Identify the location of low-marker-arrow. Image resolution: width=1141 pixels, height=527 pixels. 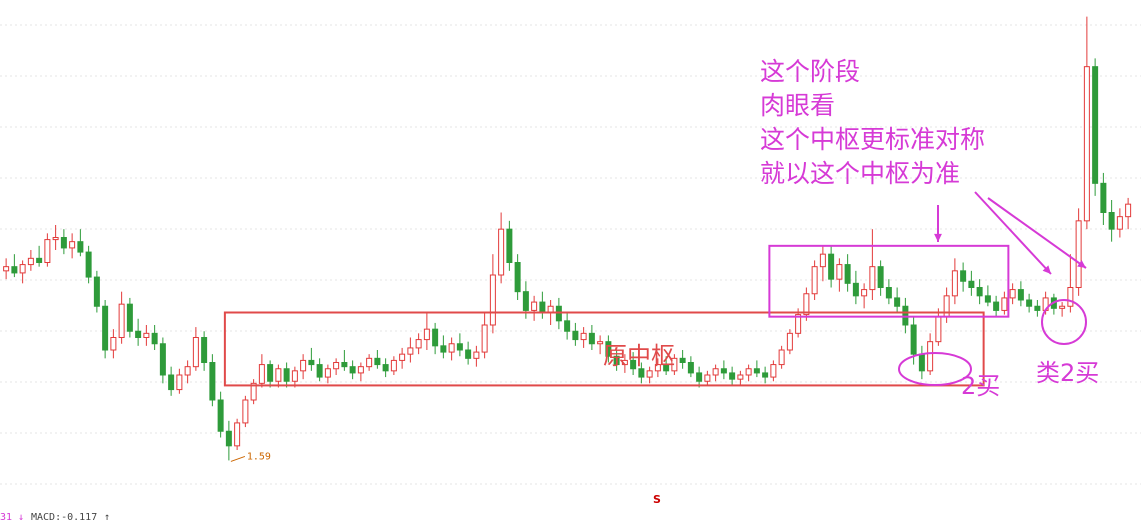
(238, 458).